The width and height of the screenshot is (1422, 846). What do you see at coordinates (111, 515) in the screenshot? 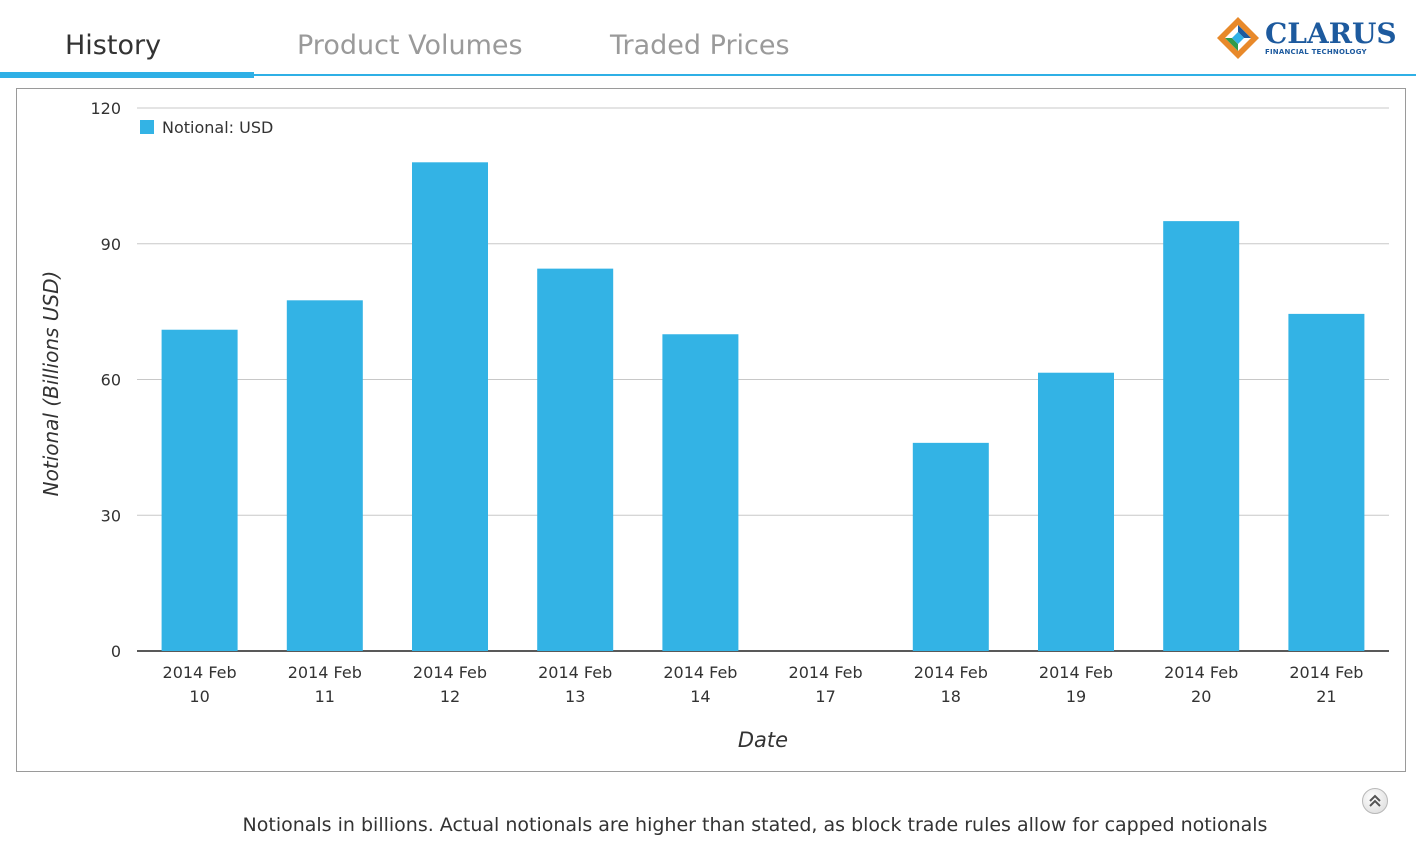
I see `y-tick-label: 30` at bounding box center [111, 515].